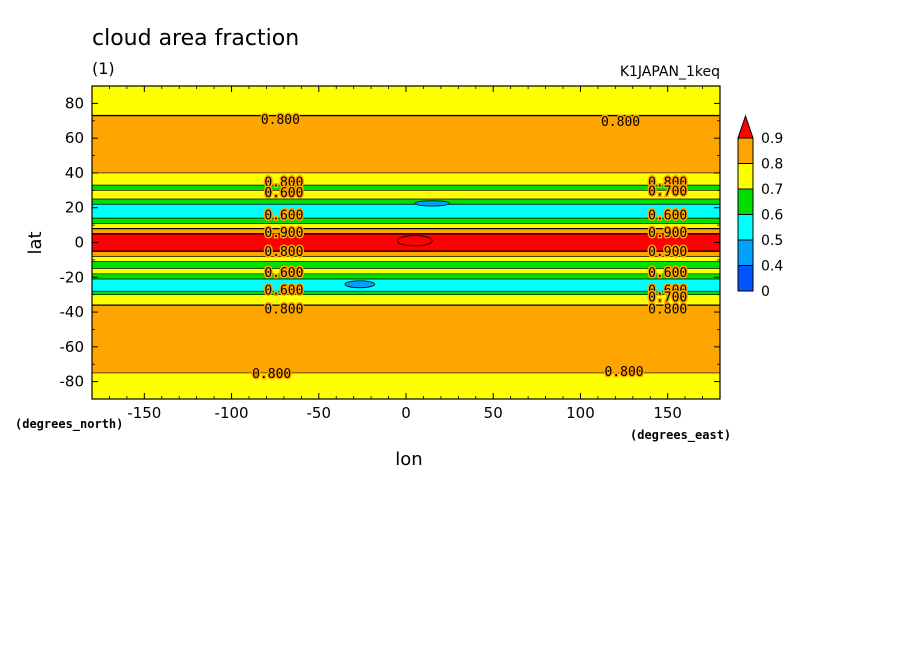 The image size is (904, 654). I want to click on y-tick-label-6: 40, so click(74, 173).